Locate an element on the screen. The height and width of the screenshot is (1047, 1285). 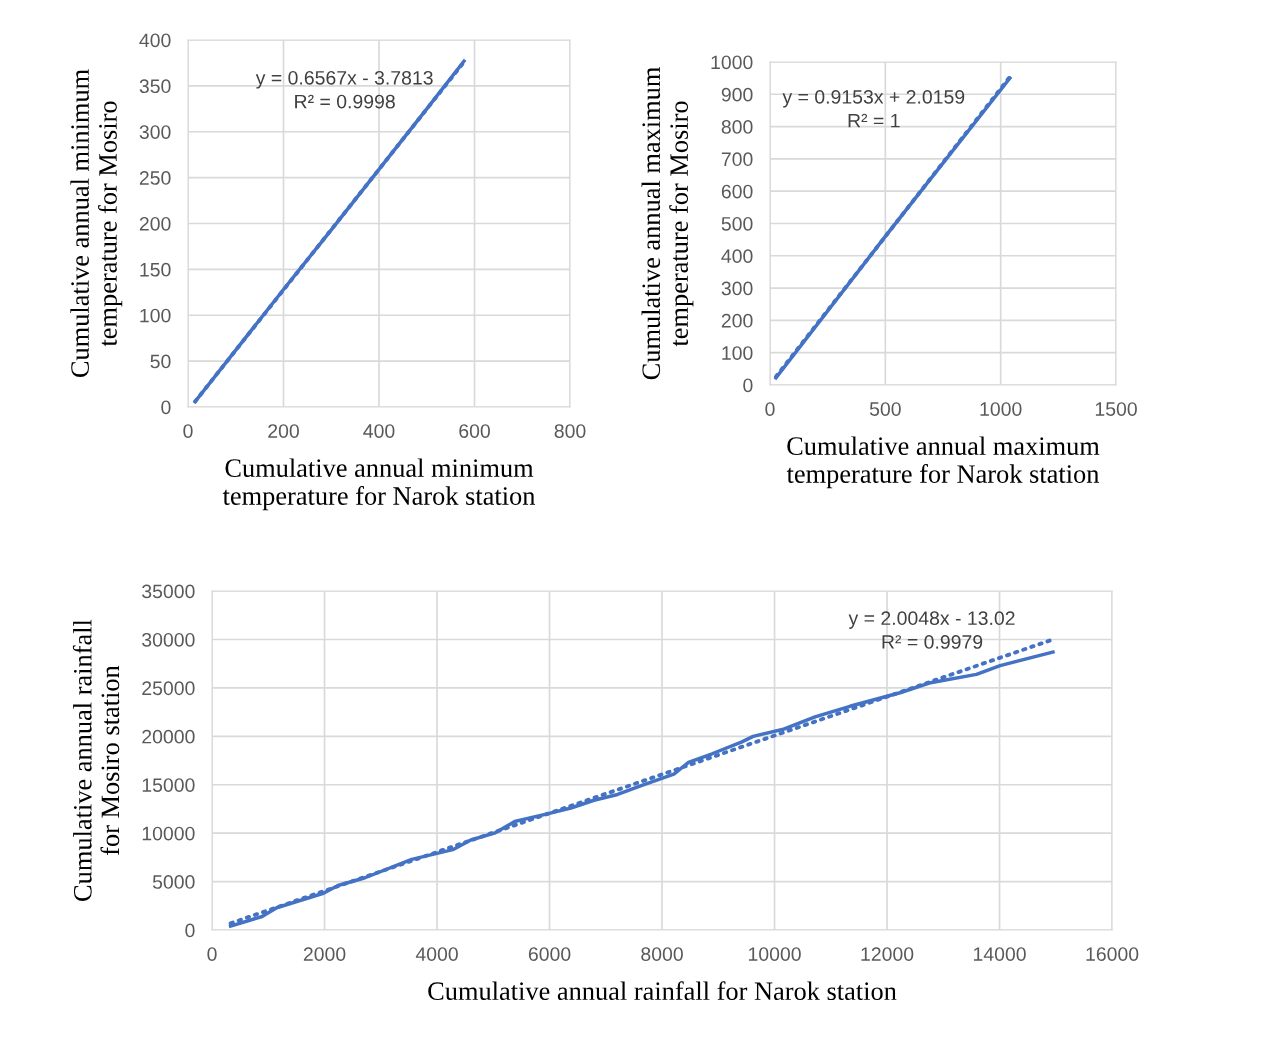
x-tick-label: 8000 is located at coordinates (662, 954).